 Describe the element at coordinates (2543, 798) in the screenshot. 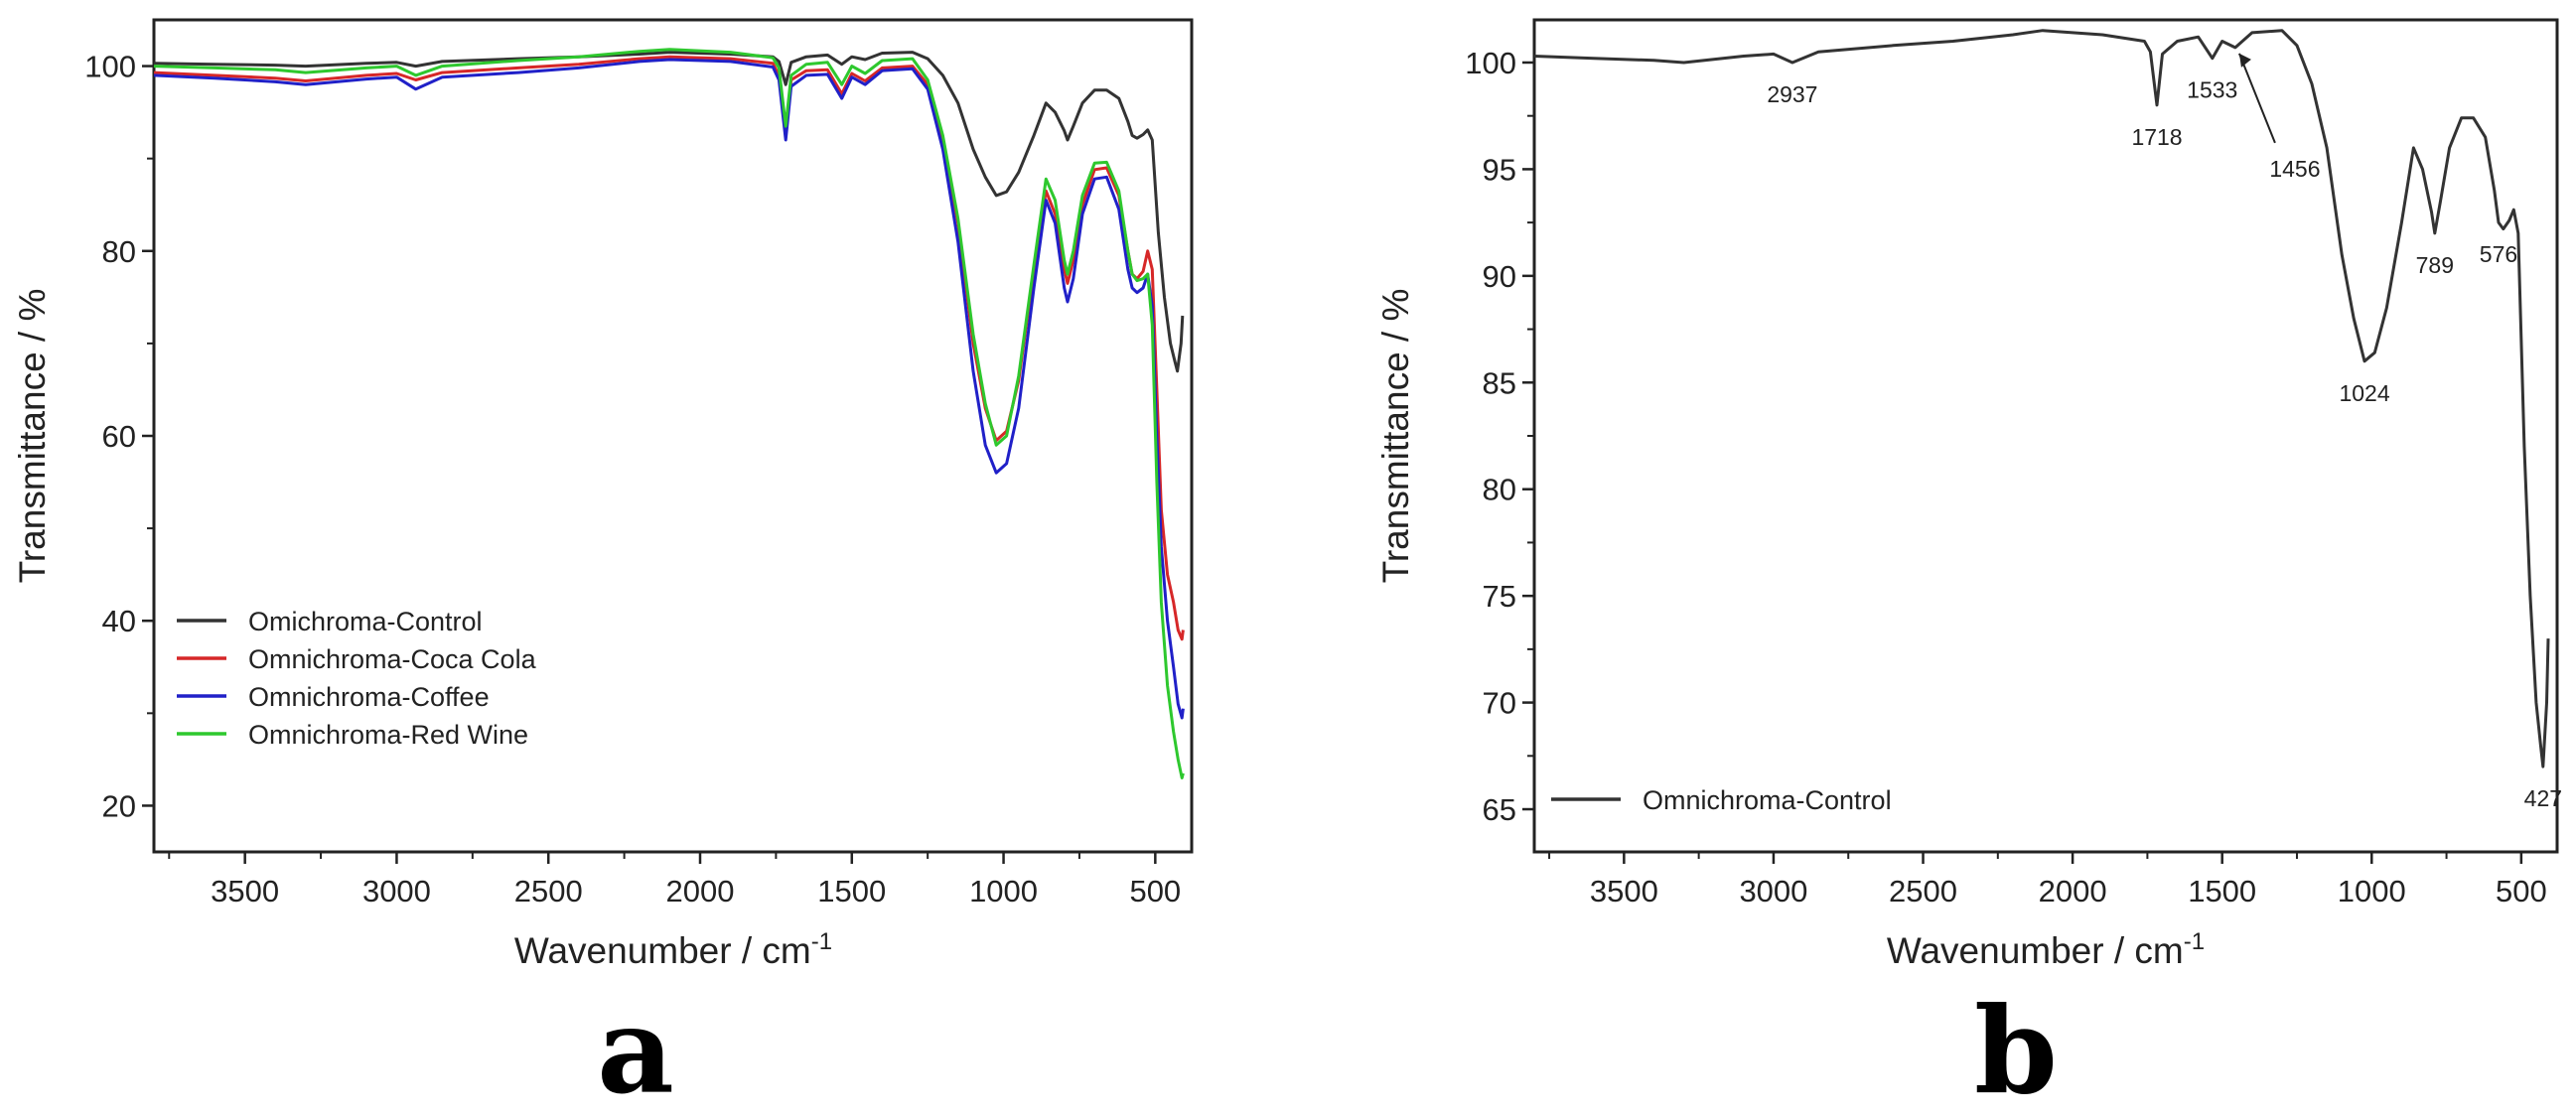

I see `peak-annotation-label: 427` at that location.